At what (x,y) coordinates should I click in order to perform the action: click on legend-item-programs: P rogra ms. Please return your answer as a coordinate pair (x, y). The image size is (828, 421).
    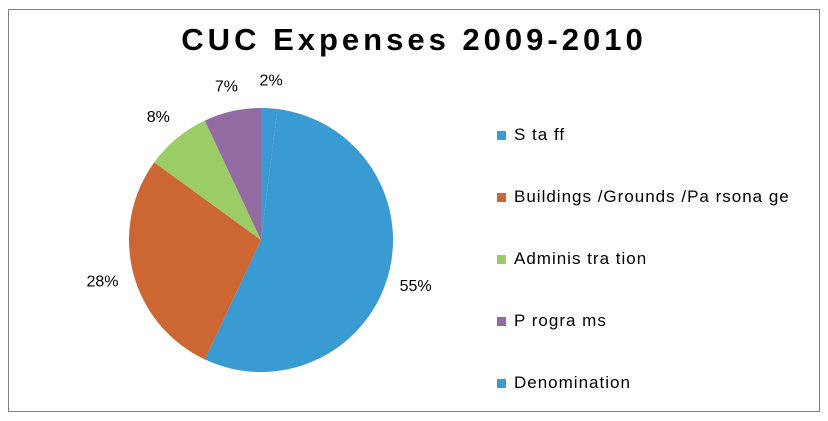
    Looking at the image, I should click on (657, 321).